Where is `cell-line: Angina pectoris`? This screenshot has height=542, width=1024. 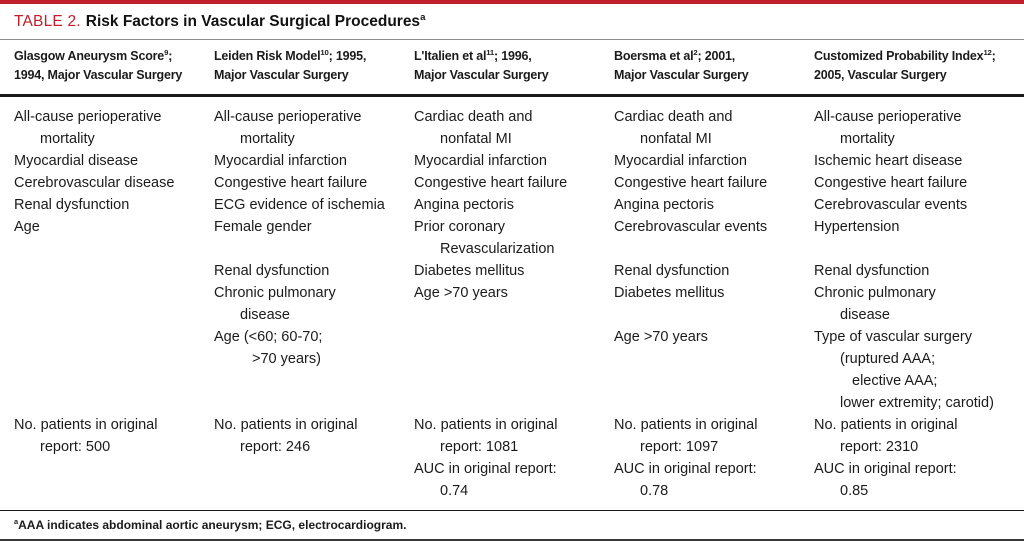 cell-line: Angina pectoris is located at coordinates (464, 205).